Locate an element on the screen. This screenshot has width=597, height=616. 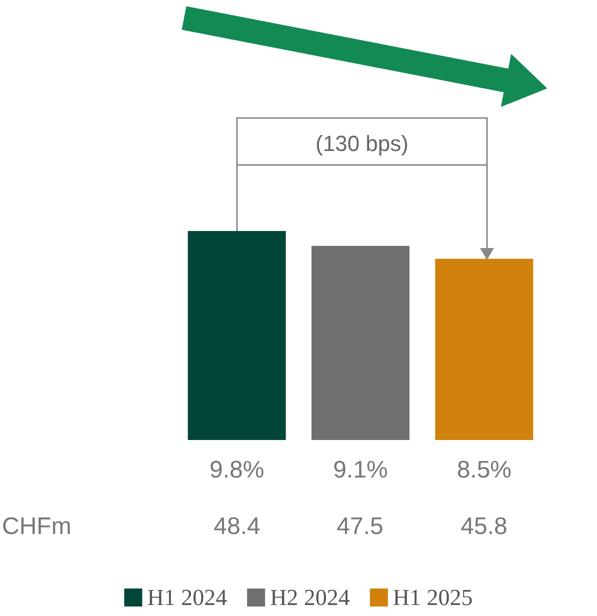
text: CHFm is located at coordinates (37, 526).